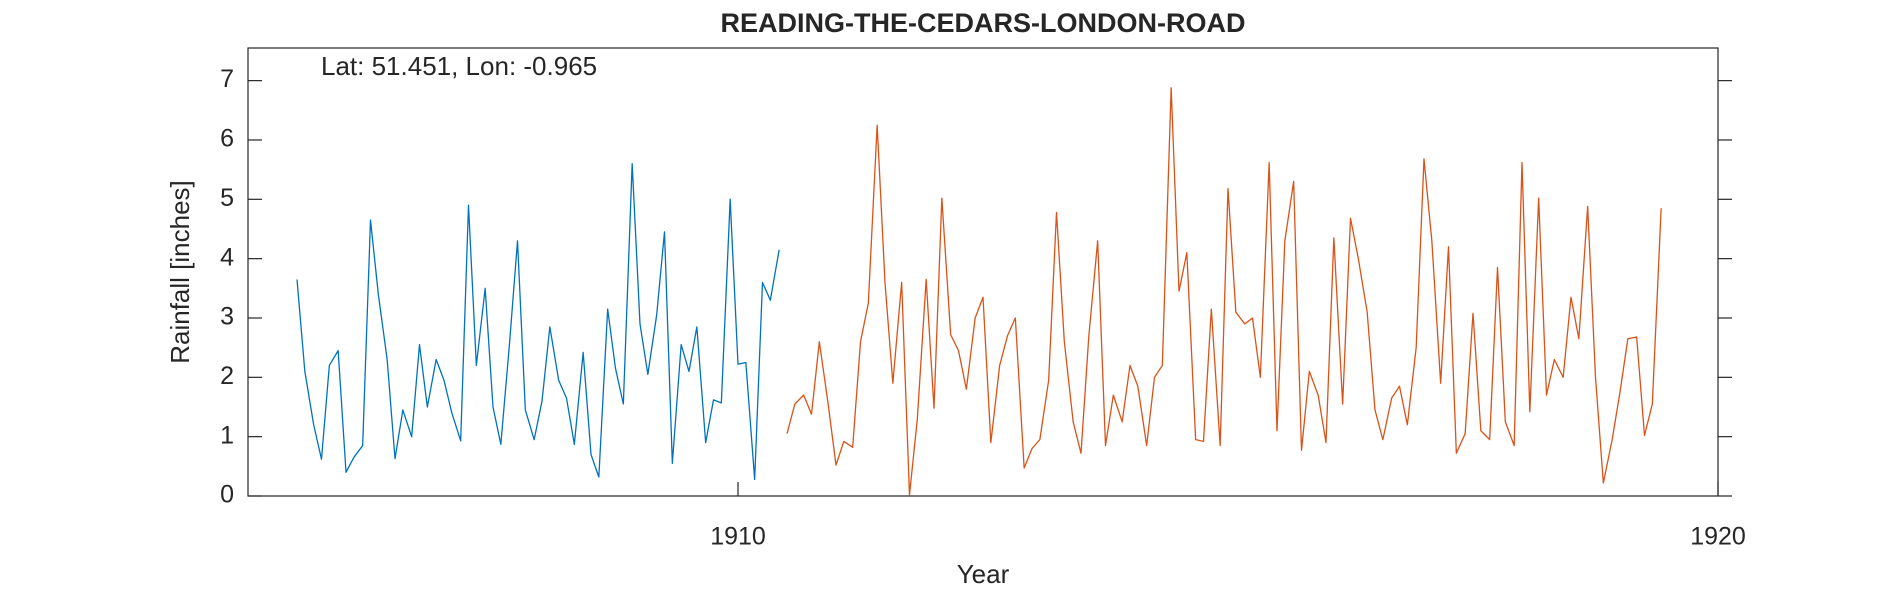  What do you see at coordinates (538, 322) in the screenshot?
I see `series-line` at bounding box center [538, 322].